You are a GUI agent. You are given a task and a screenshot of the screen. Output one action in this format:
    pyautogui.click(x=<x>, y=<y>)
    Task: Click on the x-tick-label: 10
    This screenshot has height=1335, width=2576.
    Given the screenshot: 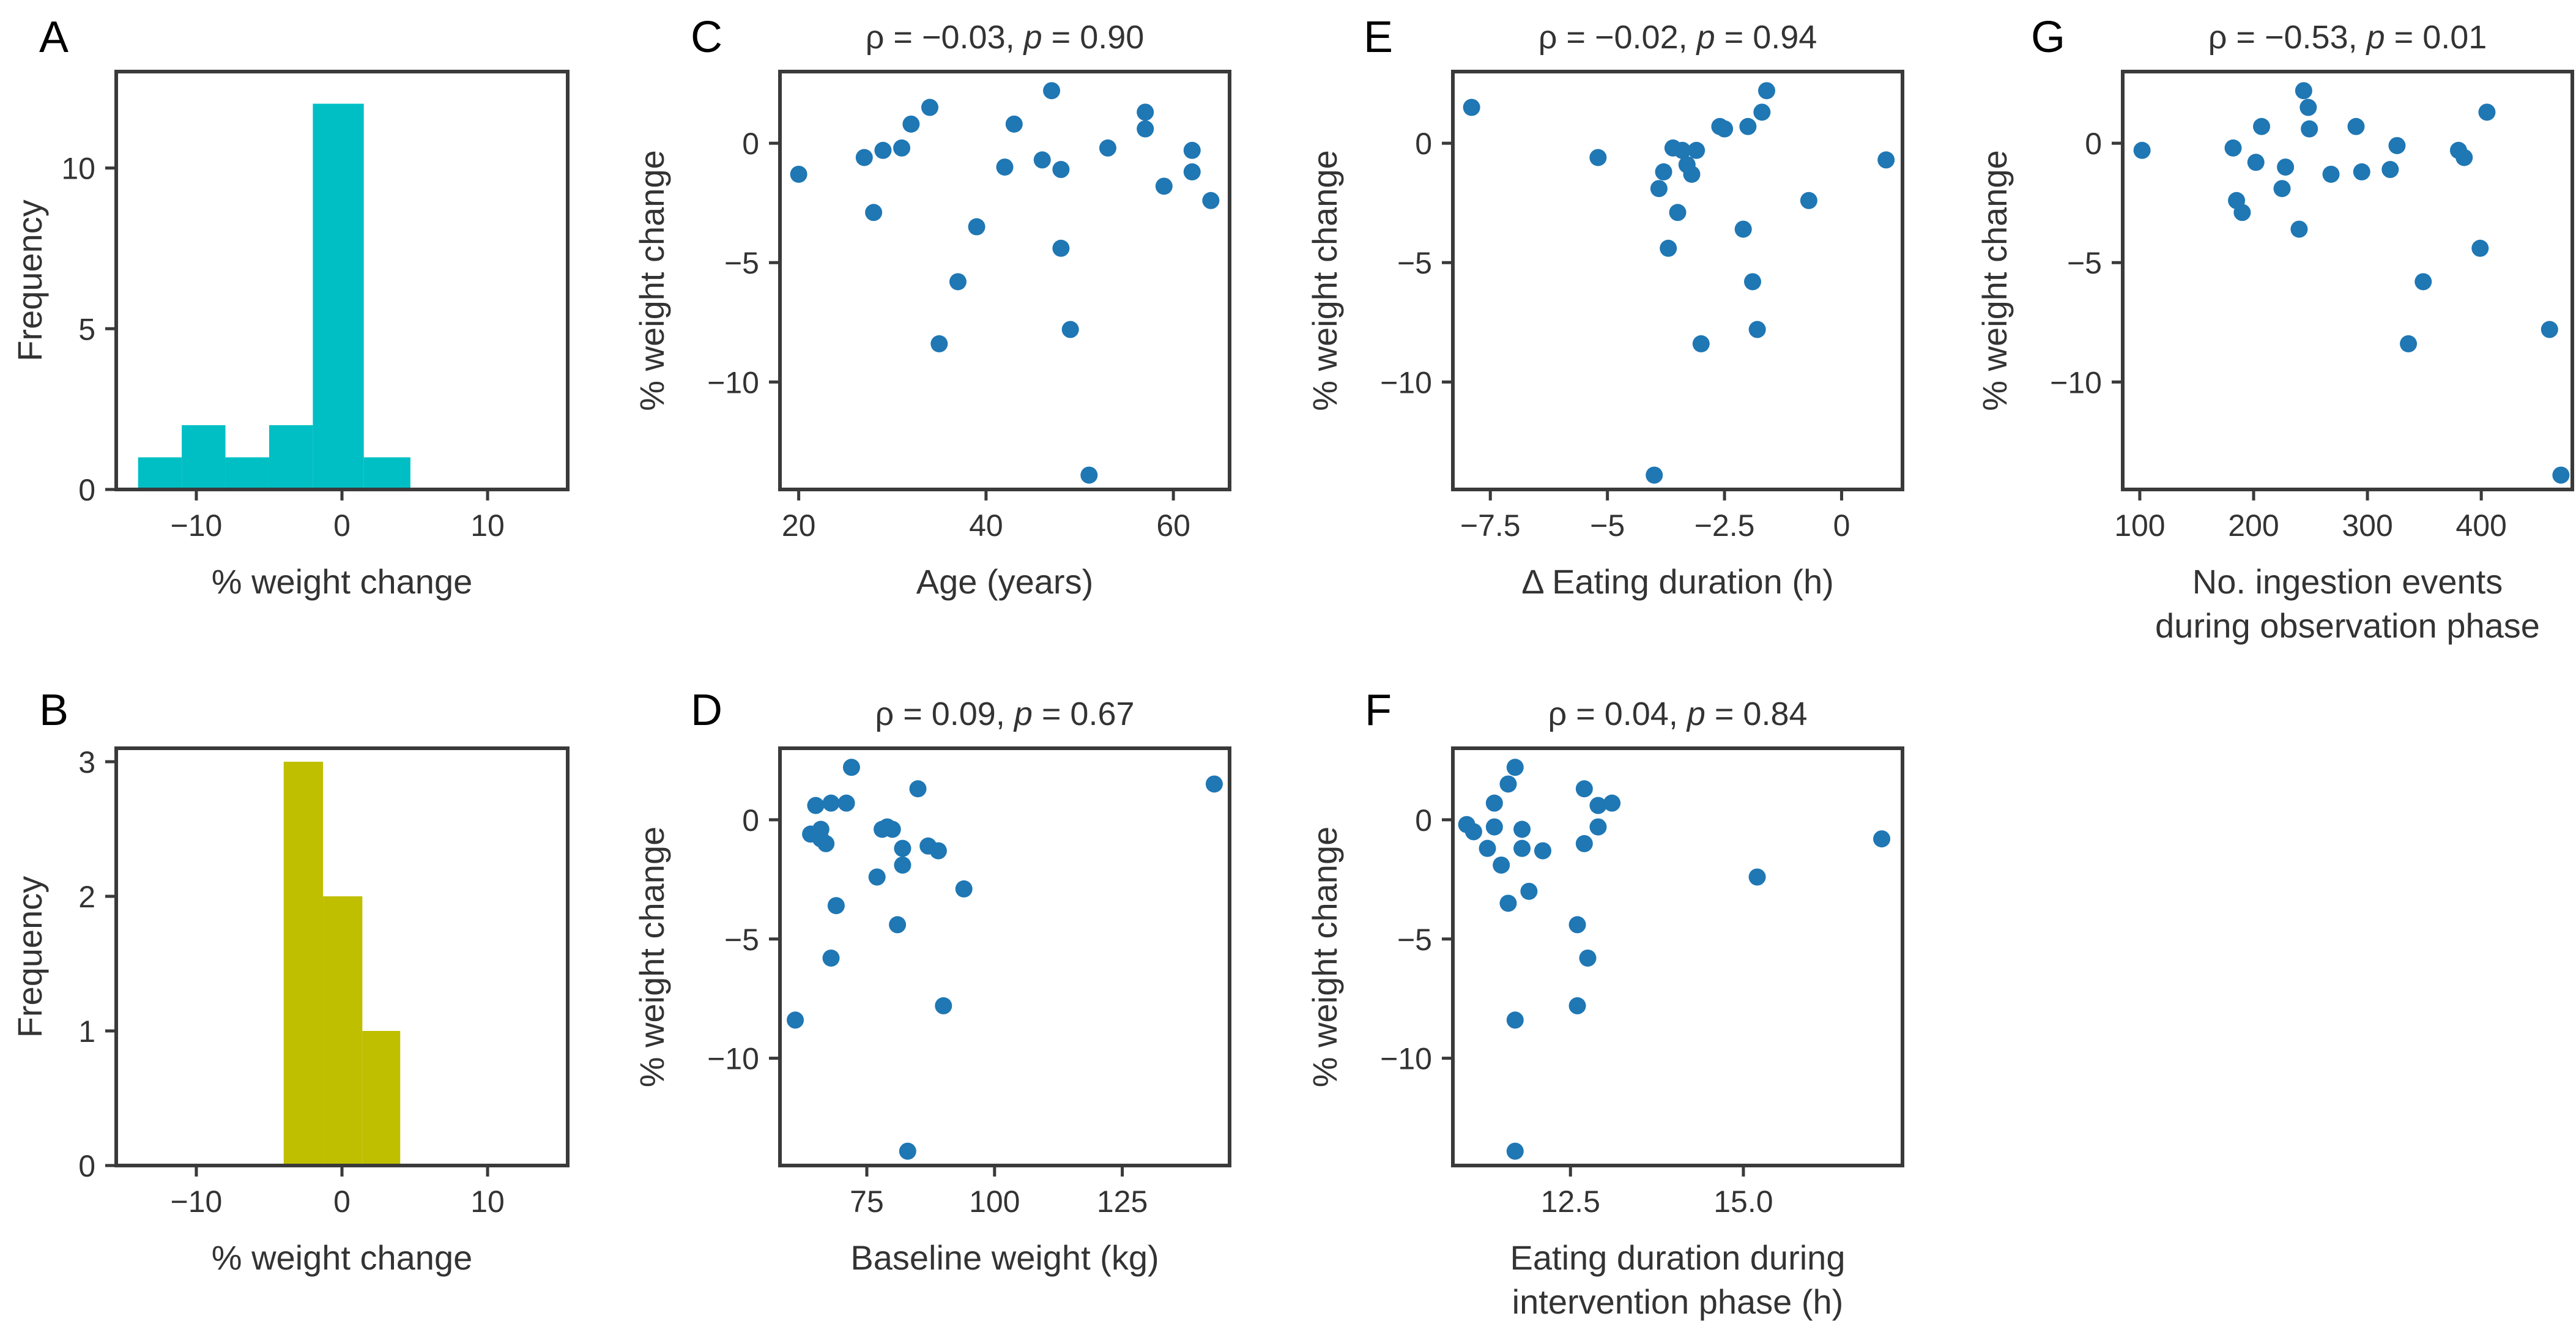 What is the action you would take?
    pyautogui.click(x=487, y=525)
    